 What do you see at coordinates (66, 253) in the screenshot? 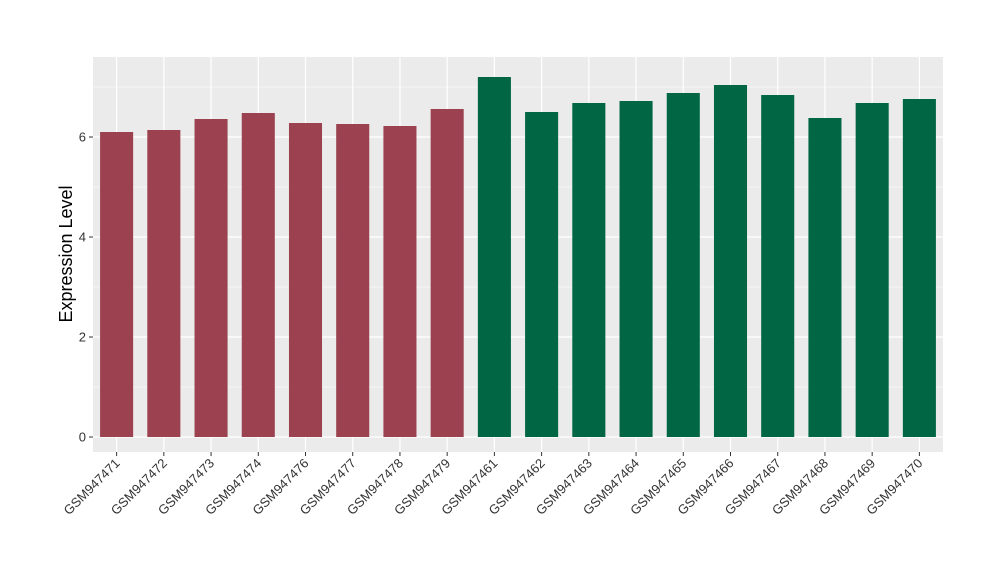
I see `y-axis-label: Expression Level` at bounding box center [66, 253].